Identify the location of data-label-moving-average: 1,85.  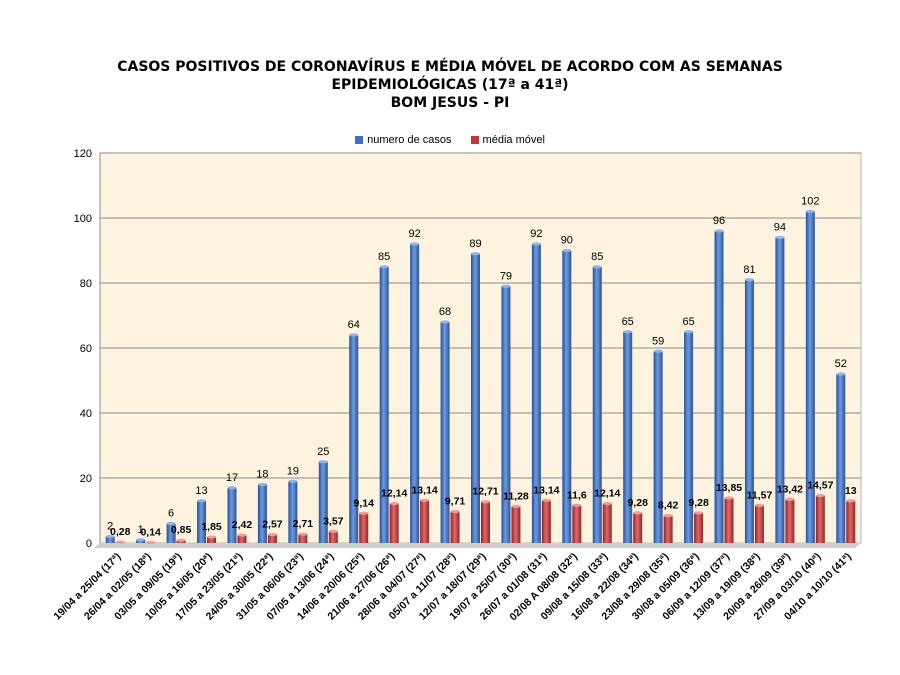
(211, 527).